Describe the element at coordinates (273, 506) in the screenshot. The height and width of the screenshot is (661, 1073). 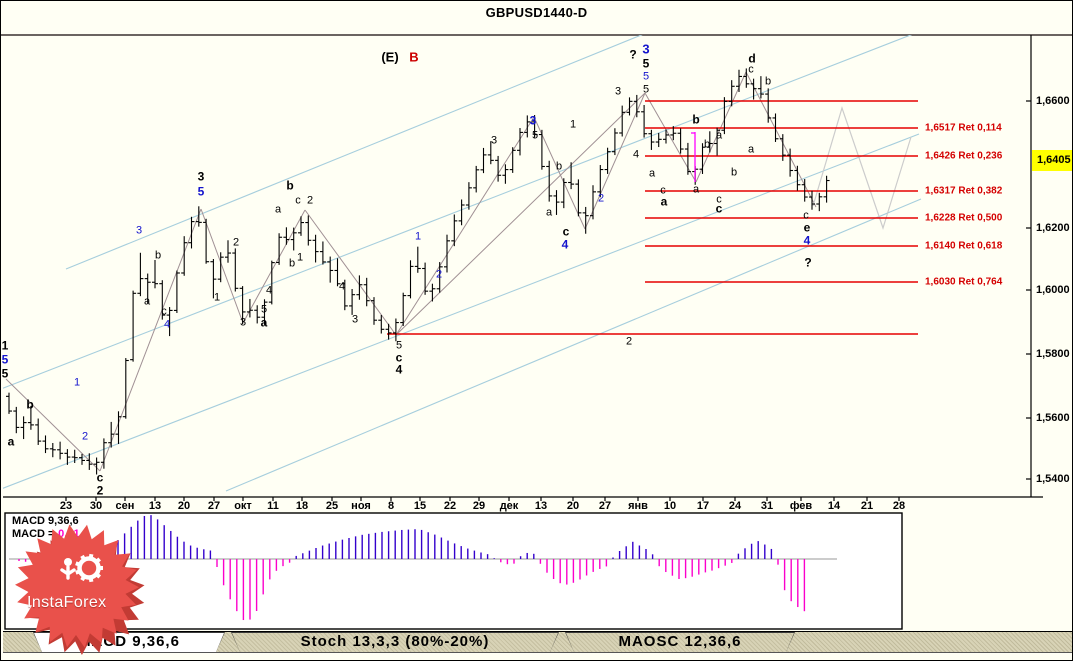
I see `date-axis-label: 11` at that location.